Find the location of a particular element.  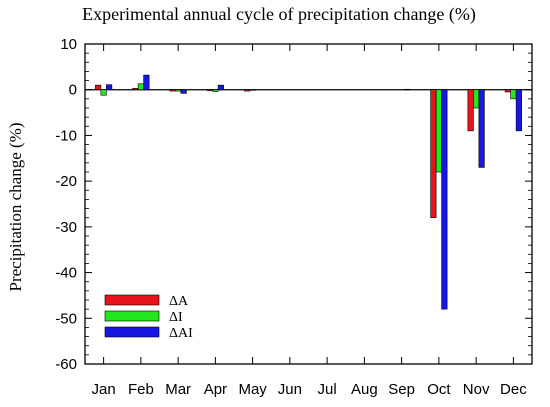

bar-ΔAI-Oct is located at coordinates (444, 199).